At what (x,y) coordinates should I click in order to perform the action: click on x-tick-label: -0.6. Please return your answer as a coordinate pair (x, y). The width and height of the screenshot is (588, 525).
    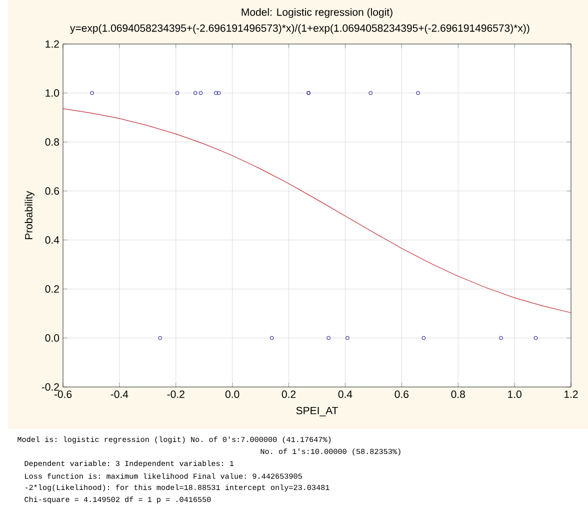
    Looking at the image, I should click on (63, 394).